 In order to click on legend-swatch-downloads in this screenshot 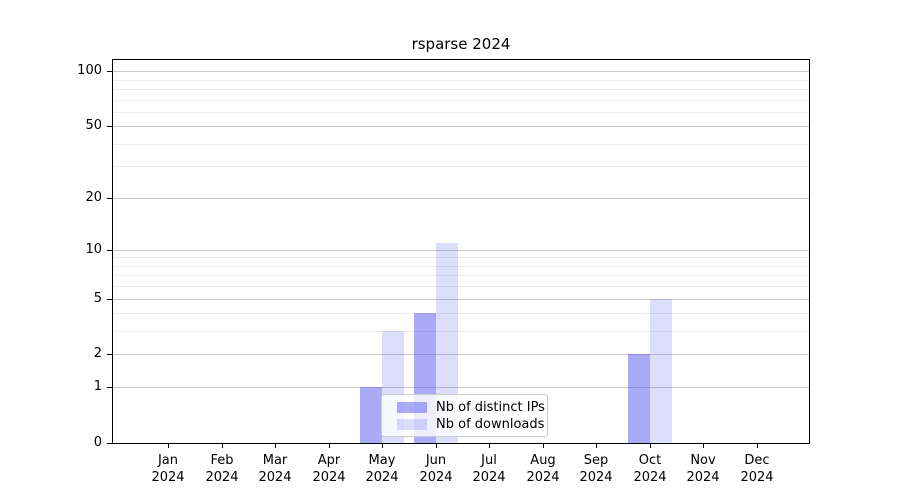, I will do `click(412, 424)`.